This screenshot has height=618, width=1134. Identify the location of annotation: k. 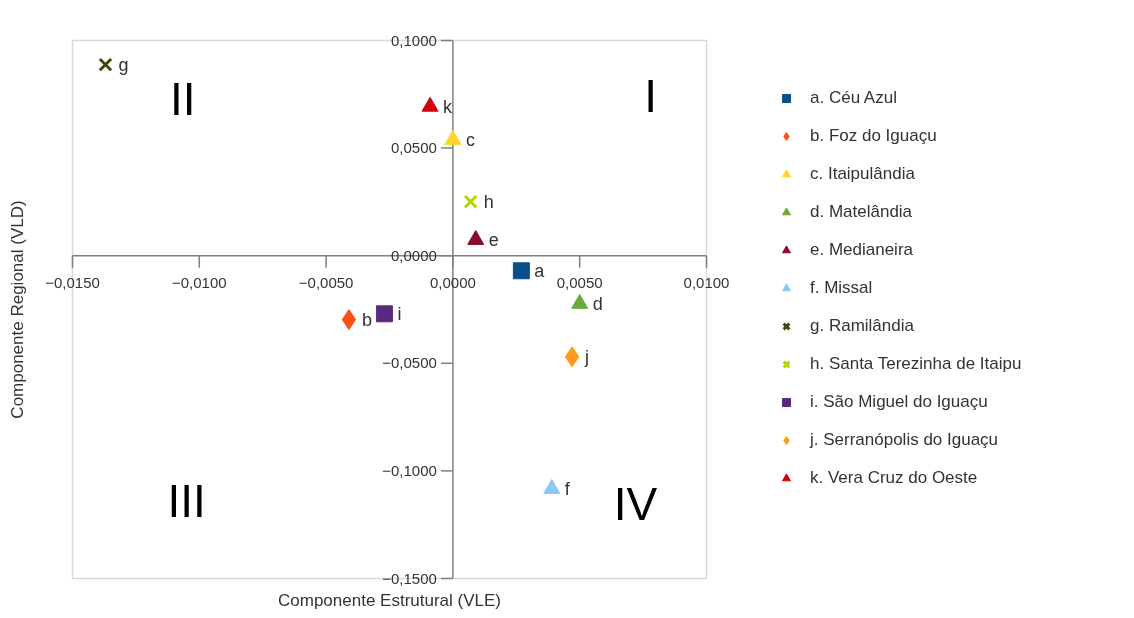
(448, 106).